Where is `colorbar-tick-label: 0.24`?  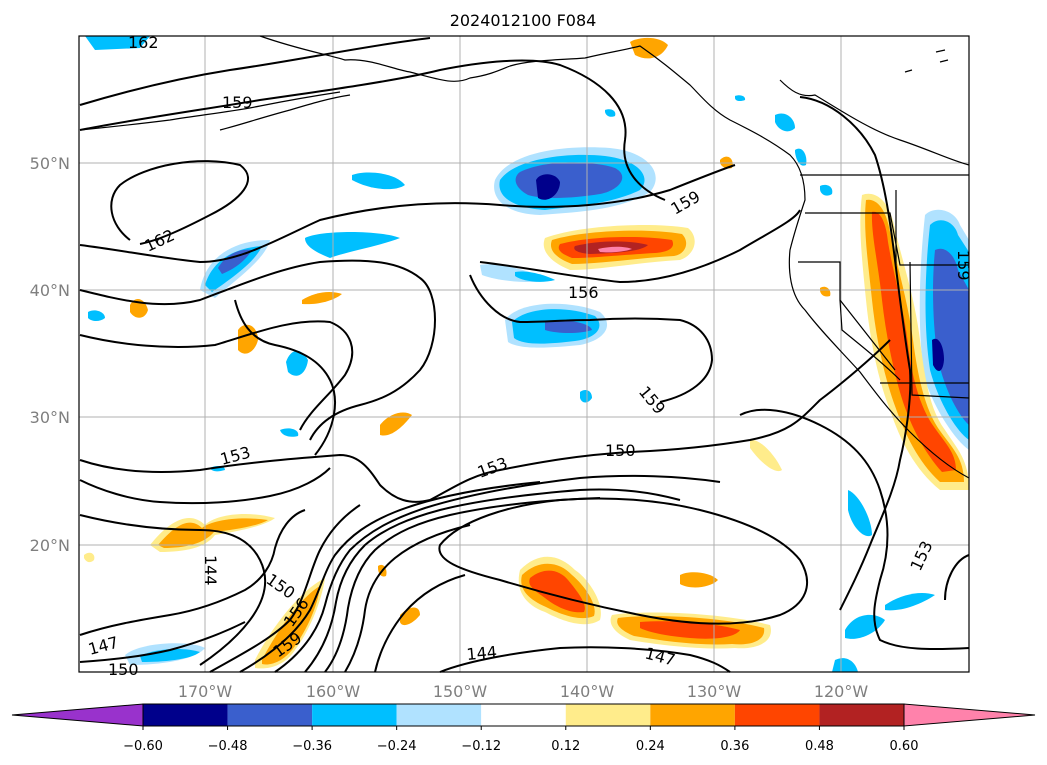
colorbar-tick-label: 0.24 is located at coordinates (650, 746).